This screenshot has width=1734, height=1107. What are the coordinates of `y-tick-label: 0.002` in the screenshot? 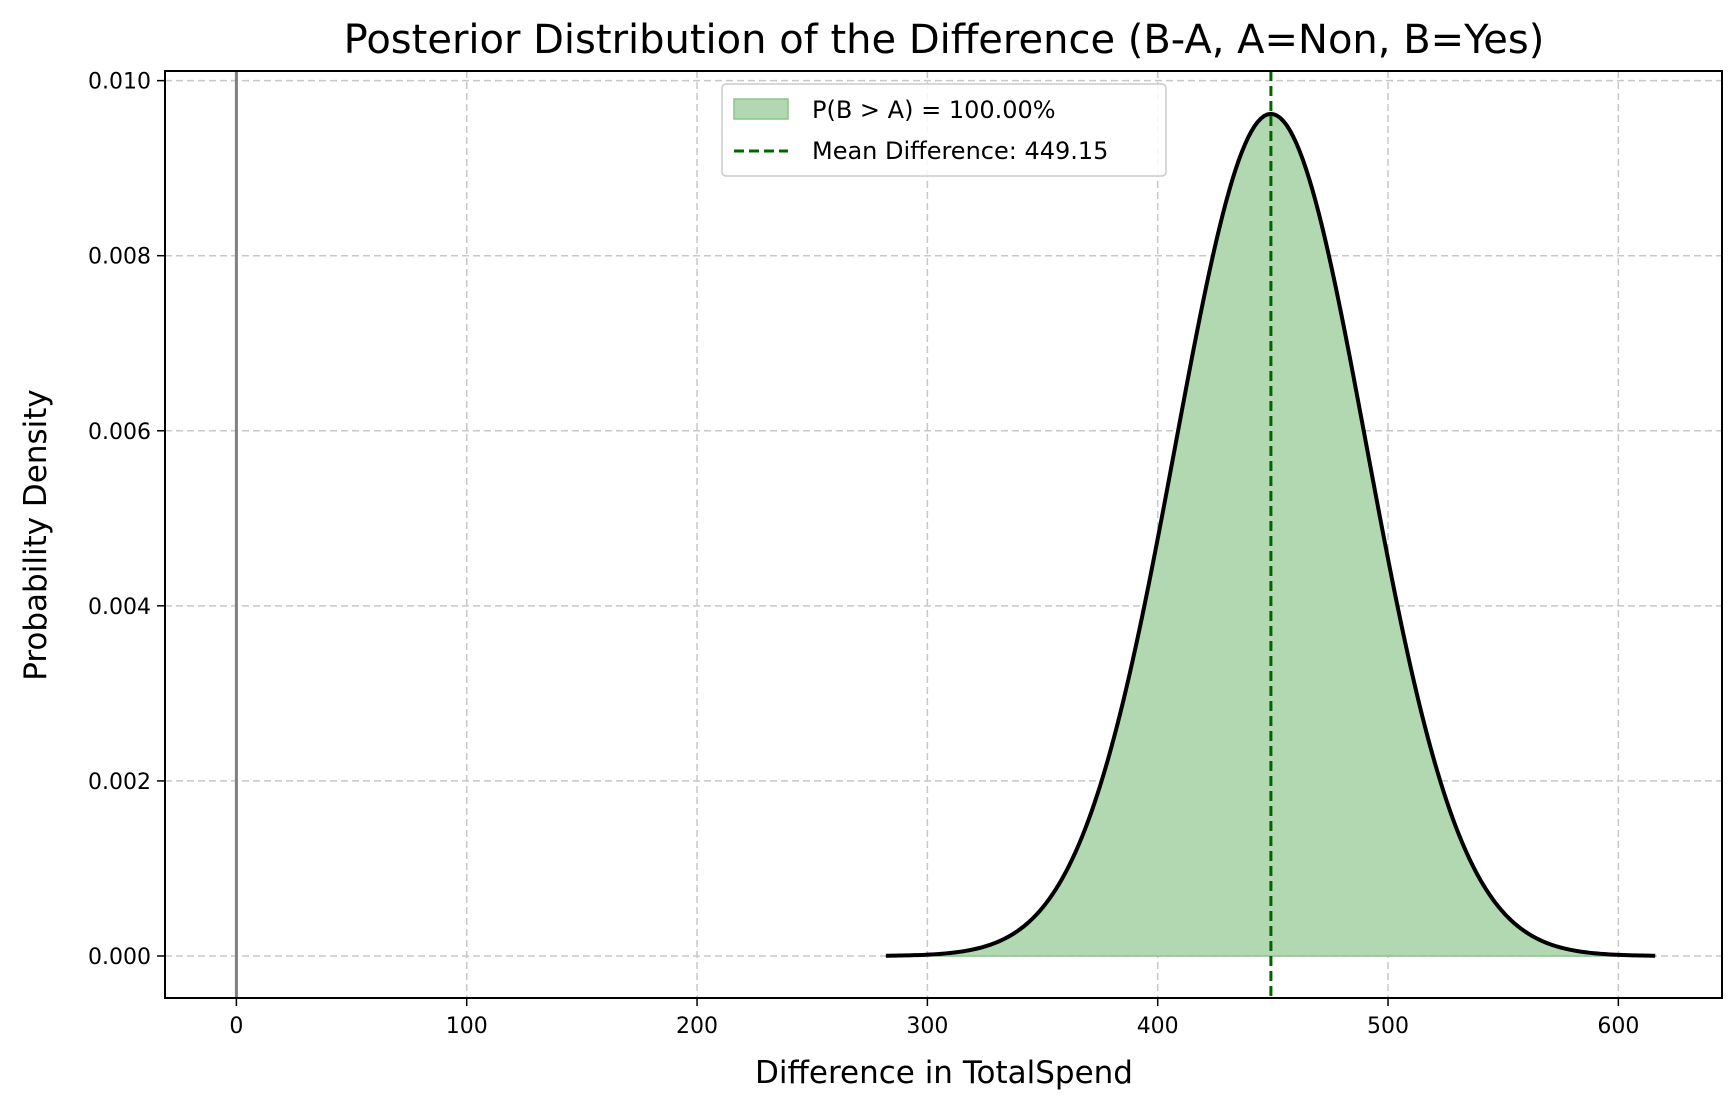 It's located at (119, 782).